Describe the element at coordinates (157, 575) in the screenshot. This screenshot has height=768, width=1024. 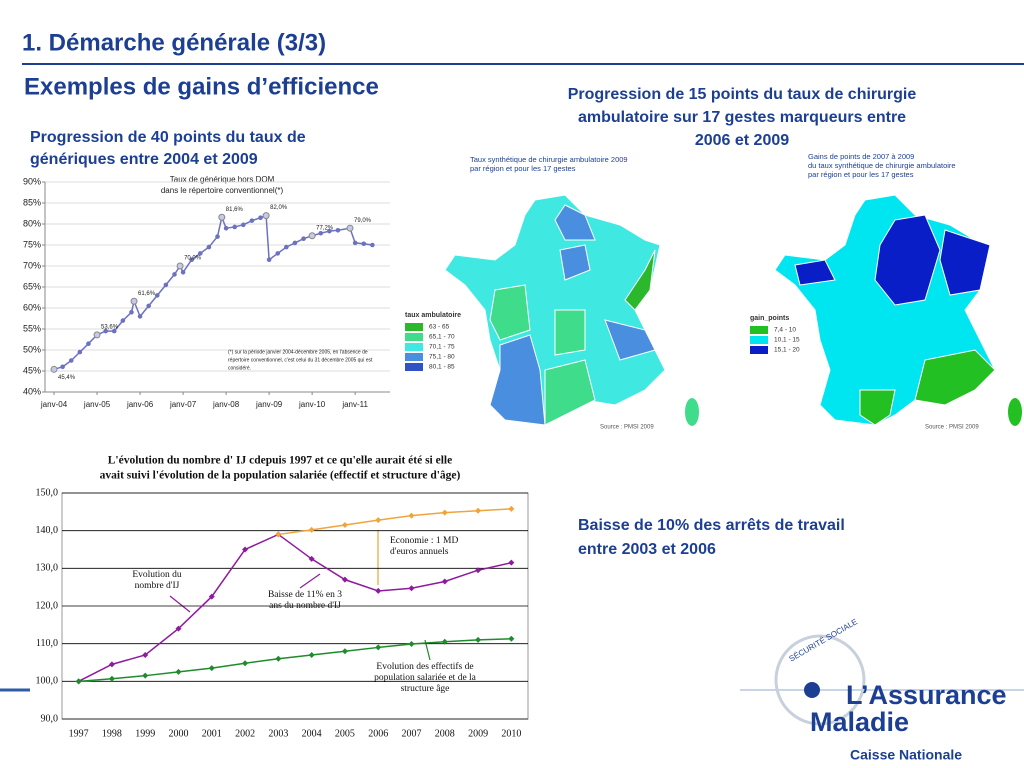
I see `annotation: Evolution du` at that location.